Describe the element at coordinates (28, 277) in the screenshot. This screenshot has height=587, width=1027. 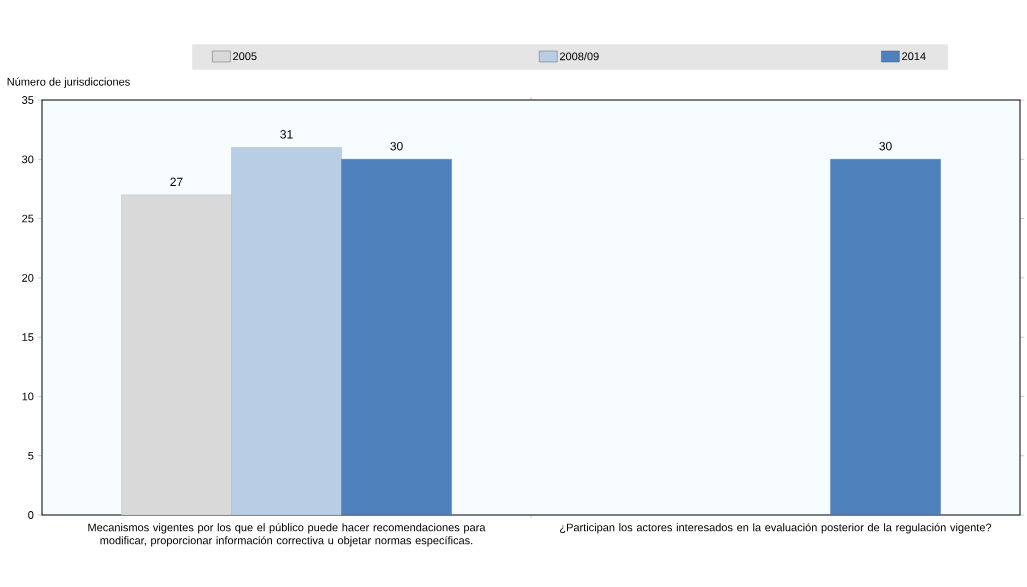
I see `y-tick-label: 20` at that location.